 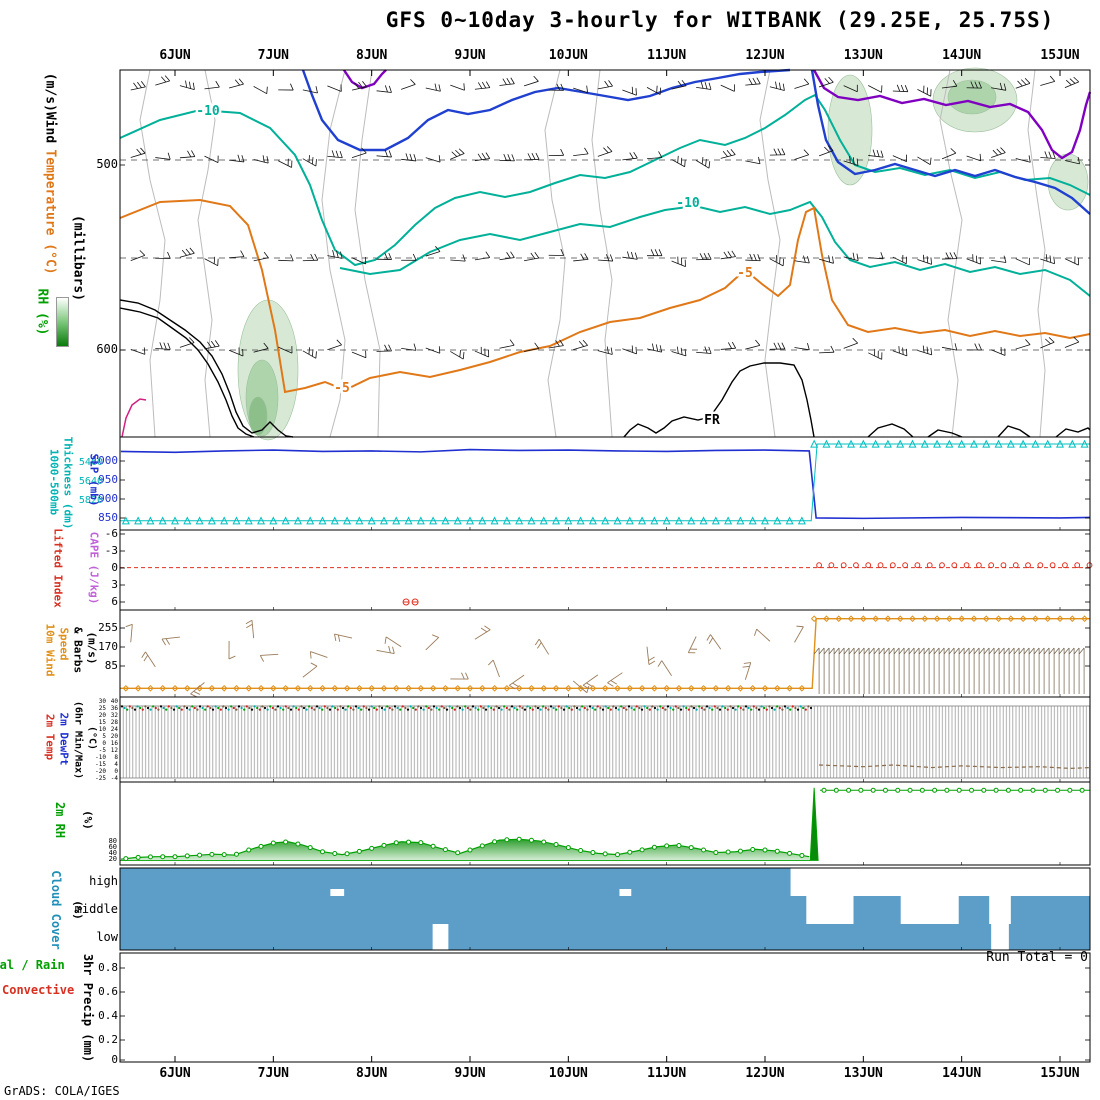 What do you see at coordinates (112, 853) in the screenshot?
I see `y-tick-label: 40` at bounding box center [112, 853].